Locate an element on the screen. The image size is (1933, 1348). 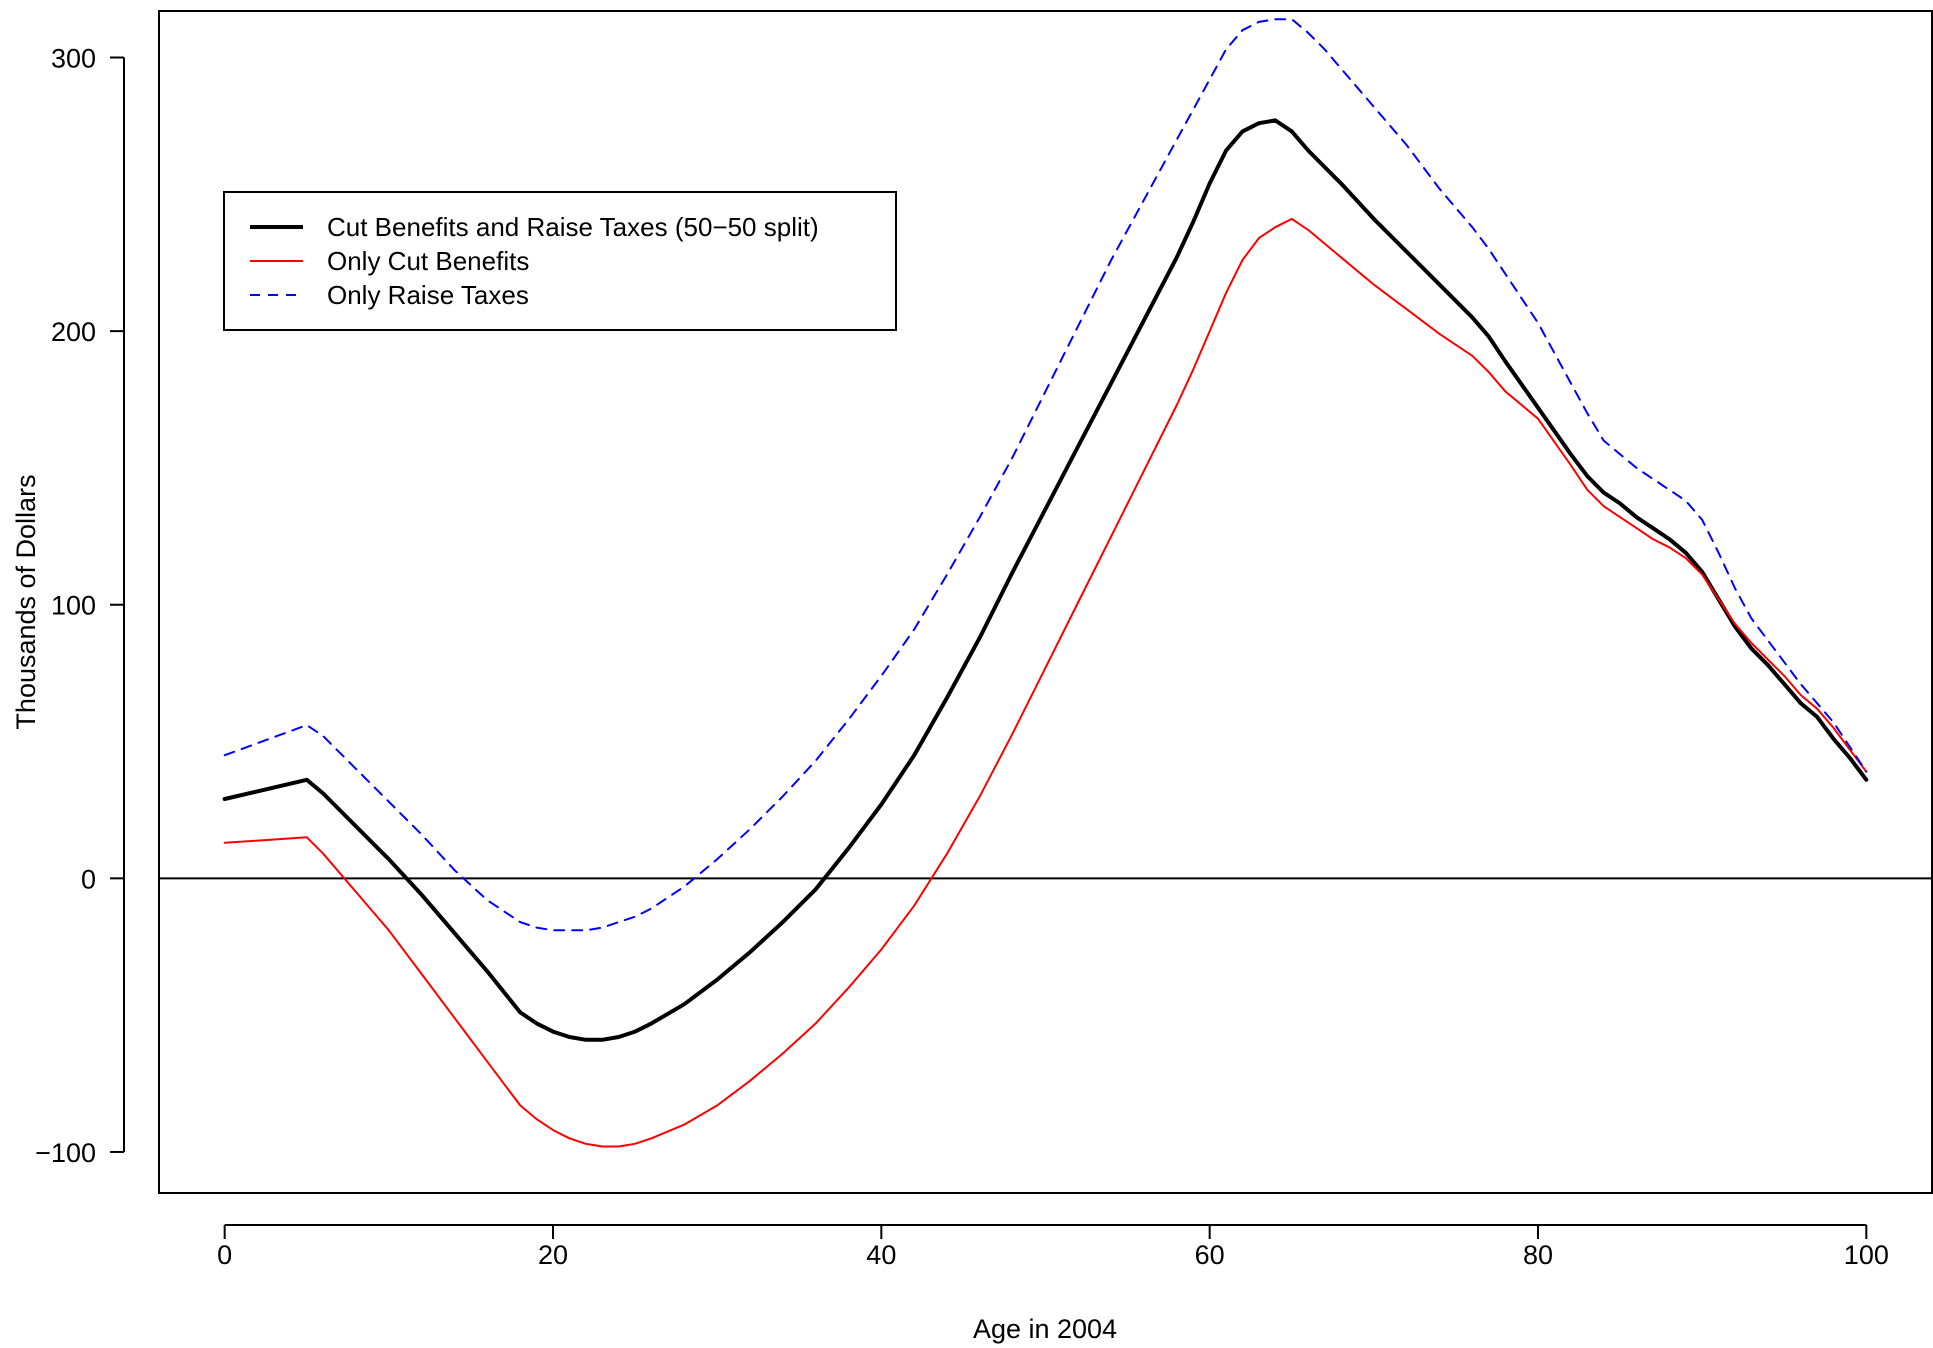
y-axis: −100 0 100 200 300 is located at coordinates (80, 606).